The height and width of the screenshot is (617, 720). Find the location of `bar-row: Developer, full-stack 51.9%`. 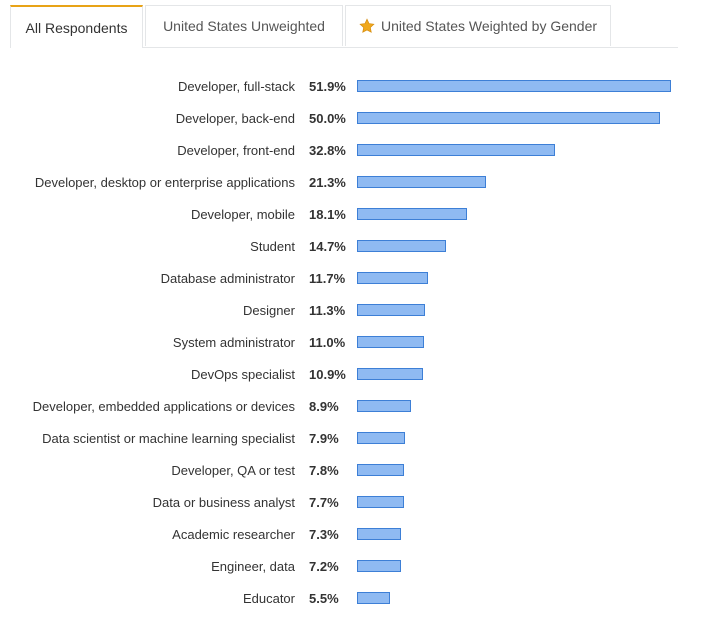

bar-row: Developer, full-stack 51.9% is located at coordinates (360, 87).